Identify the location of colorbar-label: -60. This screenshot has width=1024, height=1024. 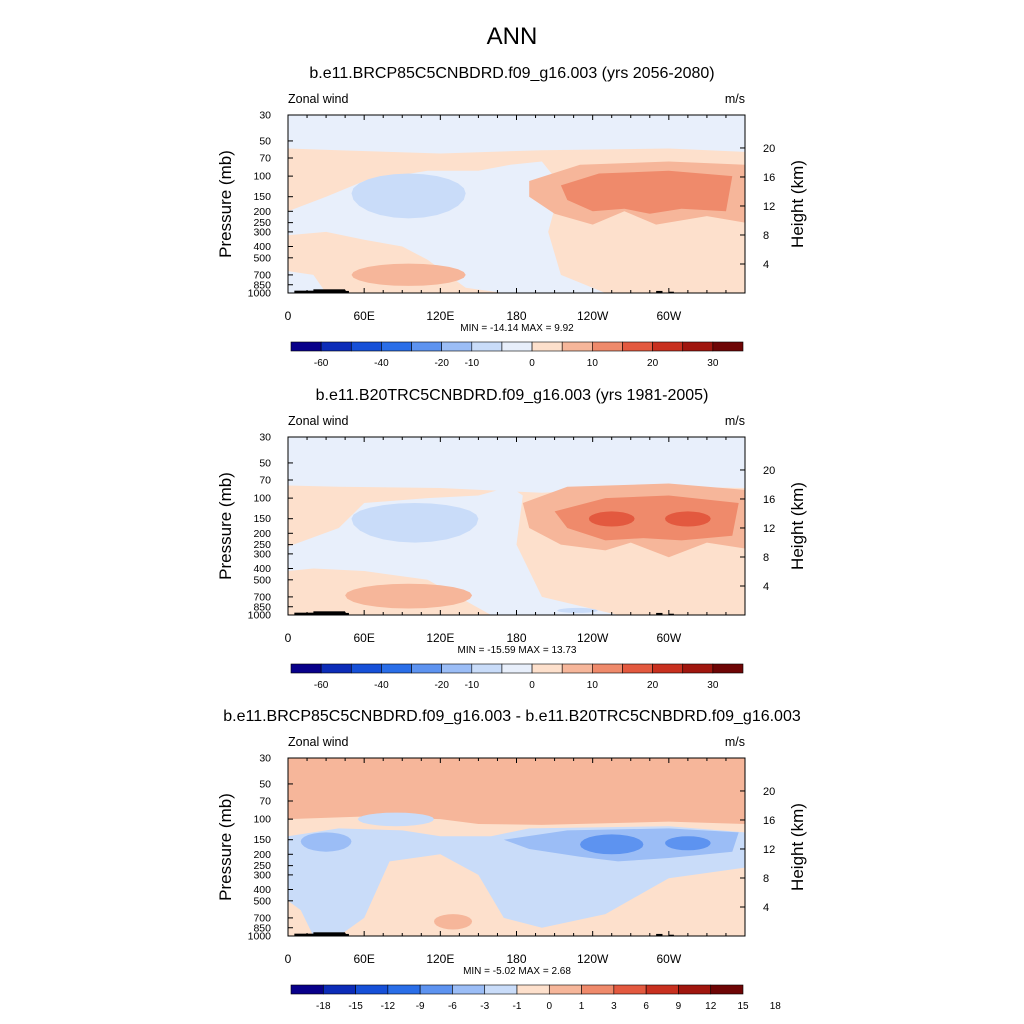
(321, 685).